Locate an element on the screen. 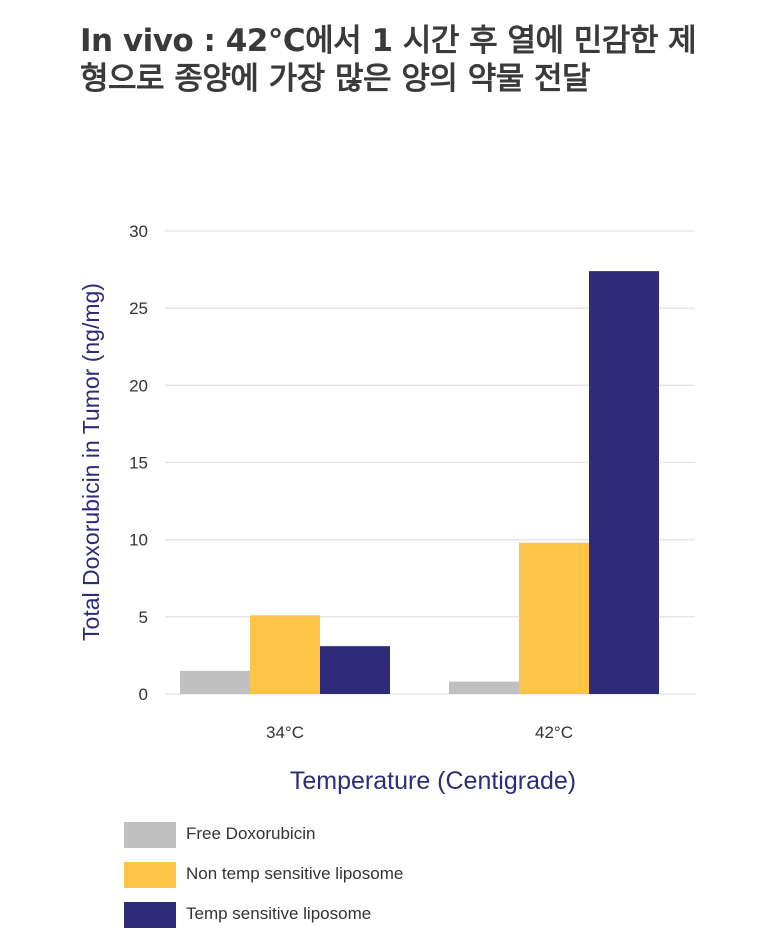 The height and width of the screenshot is (938, 773). y-tick-label: 0 is located at coordinates (143, 694).